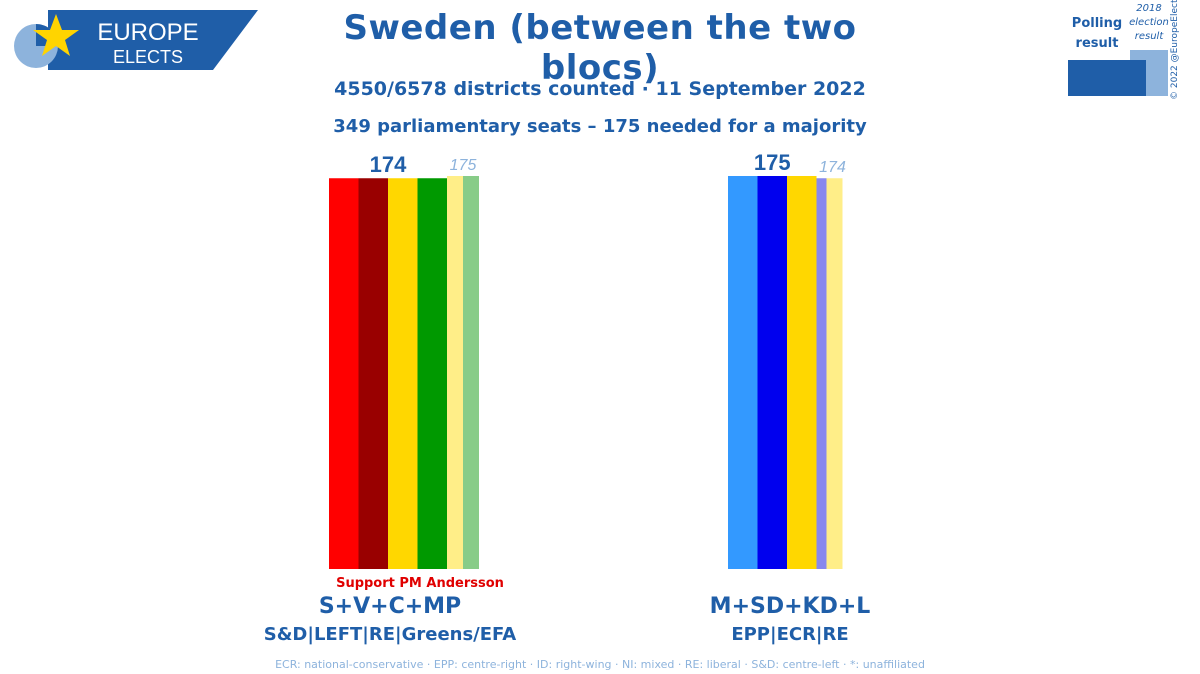  Describe the element at coordinates (420, 583) in the screenshot. I see `support-annotation: Support PM Andersson` at that location.